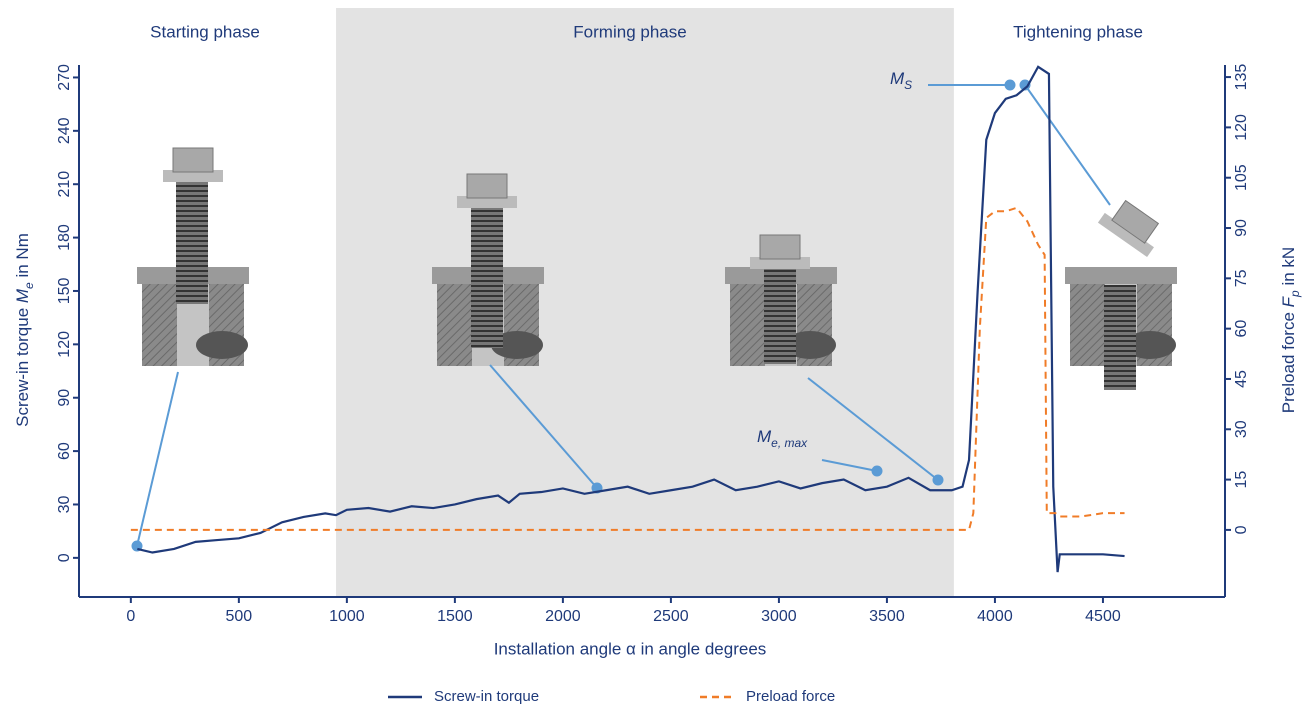  I want to click on y2-tick-label: 120, so click(1241, 127).